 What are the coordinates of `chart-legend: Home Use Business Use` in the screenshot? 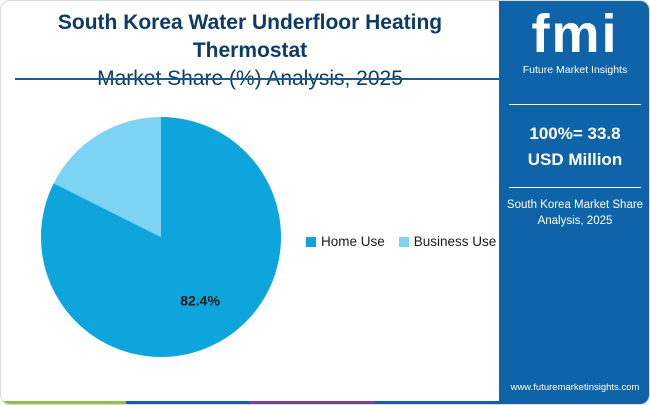 It's located at (401, 241).